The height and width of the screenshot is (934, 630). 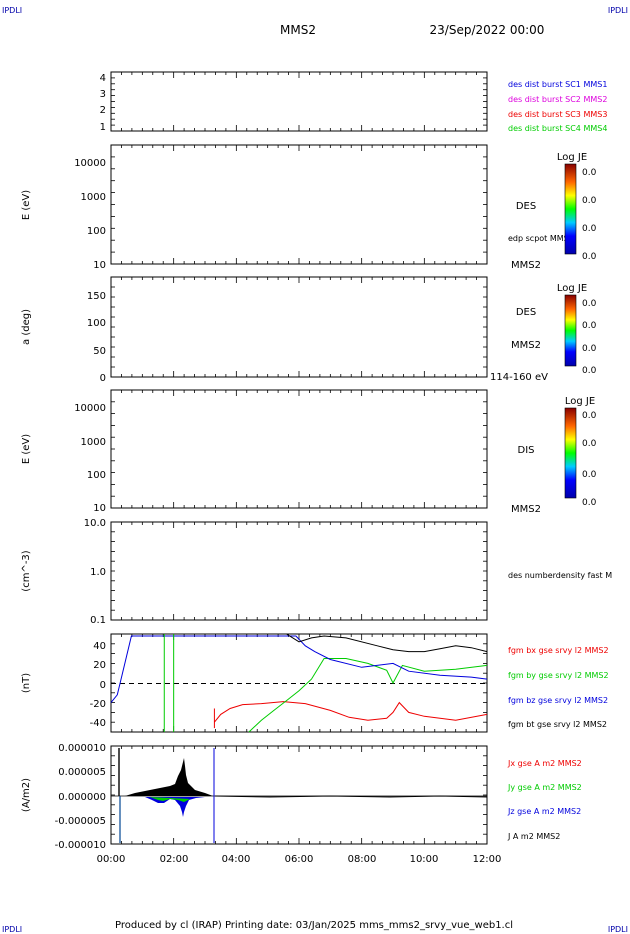 What do you see at coordinates (99, 265) in the screenshot?
I see `p2-ytick-10: 10` at bounding box center [99, 265].